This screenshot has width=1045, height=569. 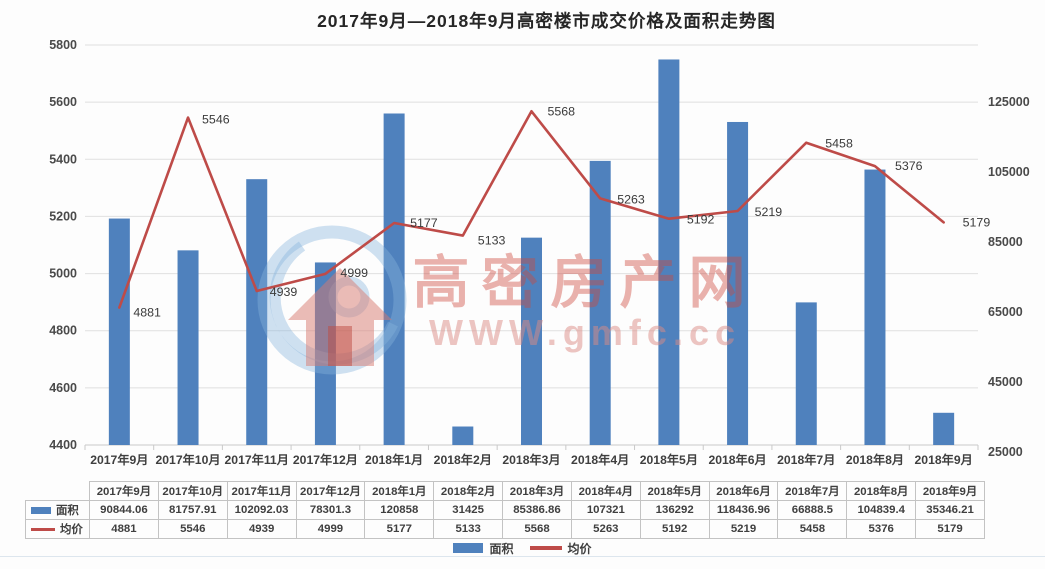 I want to click on table-cell: 78301.3, so click(x=330, y=510).